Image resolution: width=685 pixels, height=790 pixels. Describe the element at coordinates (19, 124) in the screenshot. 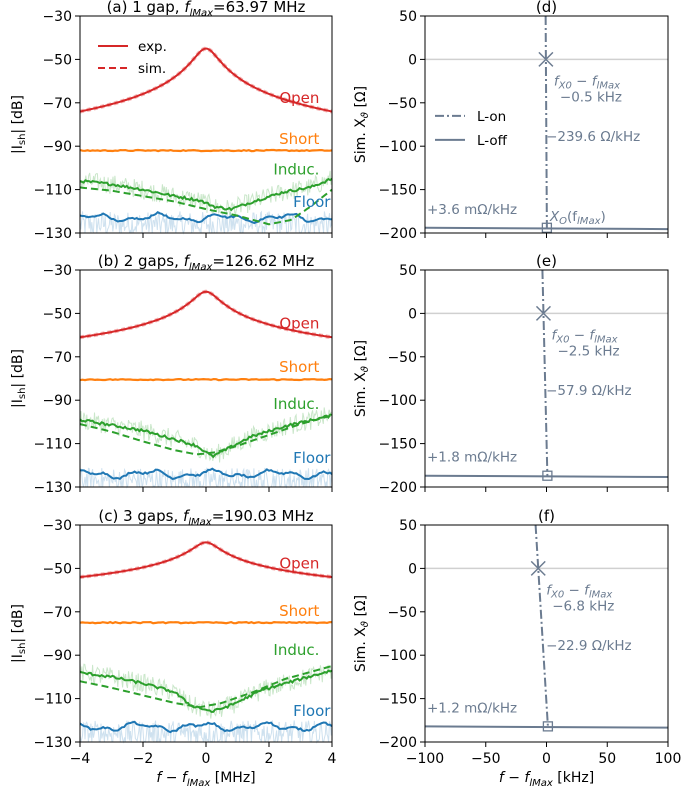

I see `y-axis-label: |Ish| [dB]` at that location.